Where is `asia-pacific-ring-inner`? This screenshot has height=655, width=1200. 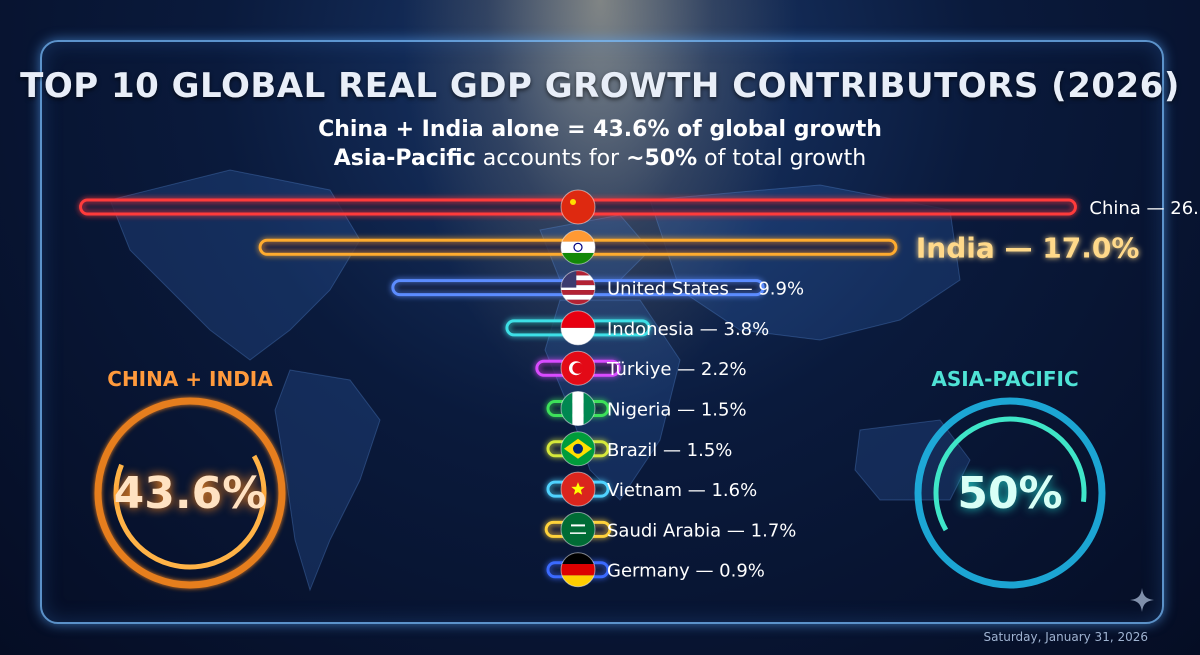
asia-pacific-ring-inner is located at coordinates (1010, 493).